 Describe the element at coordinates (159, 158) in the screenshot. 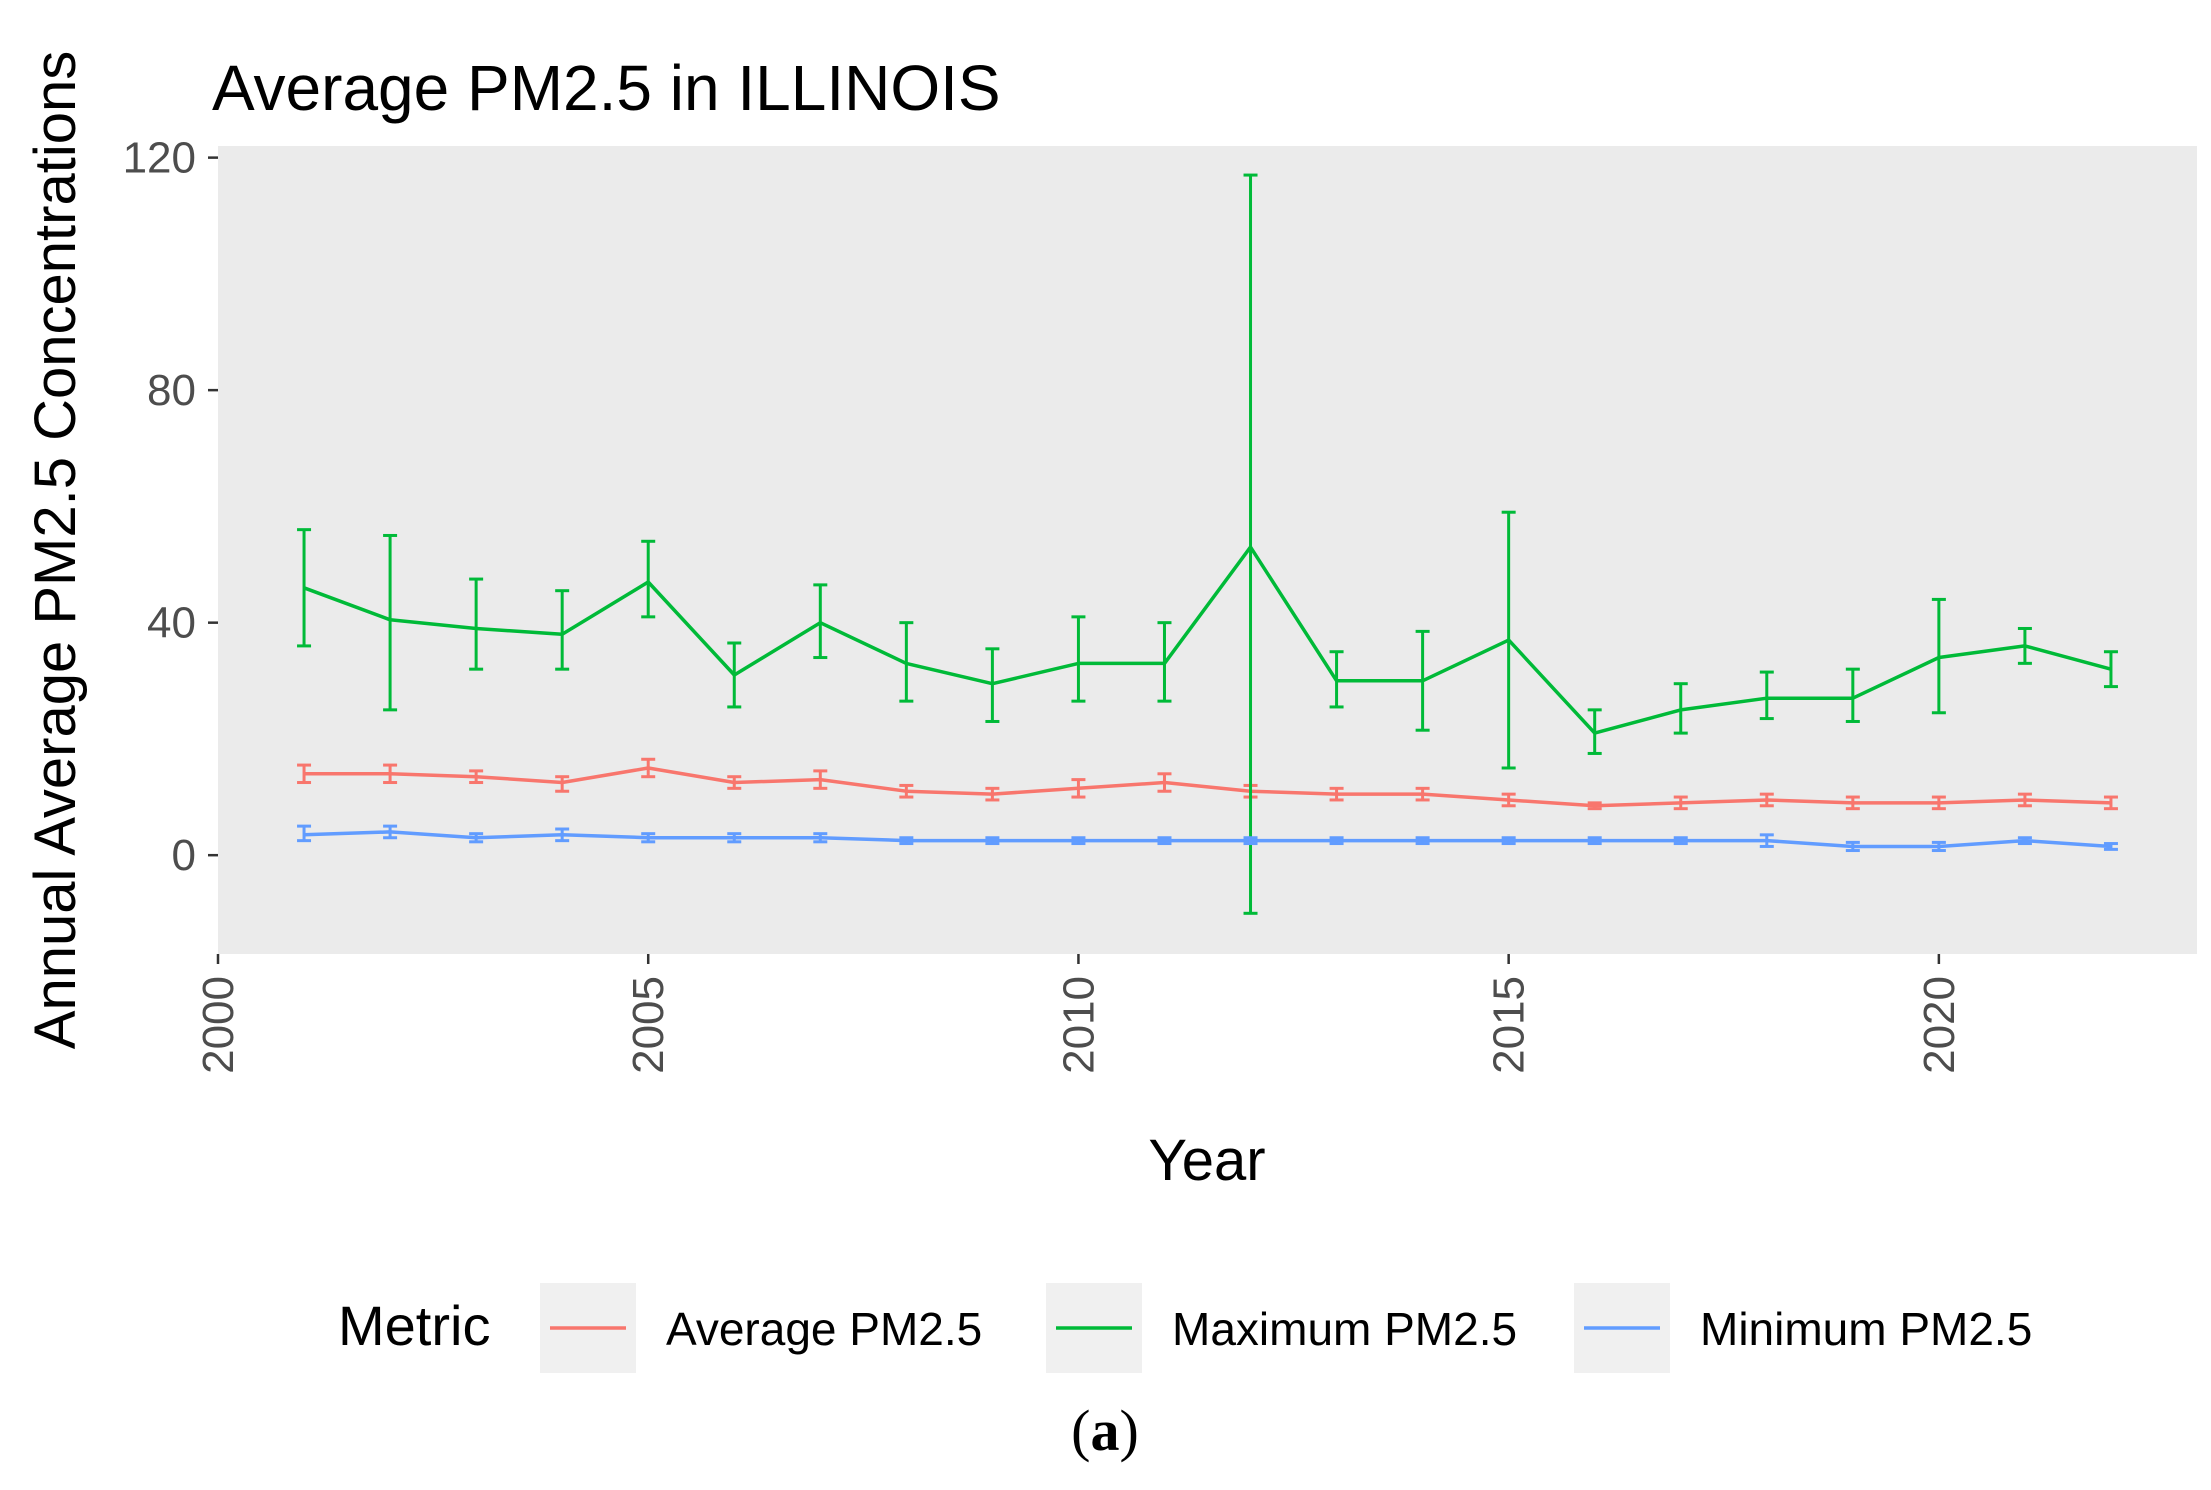

I see `y-tick-label: 120` at that location.